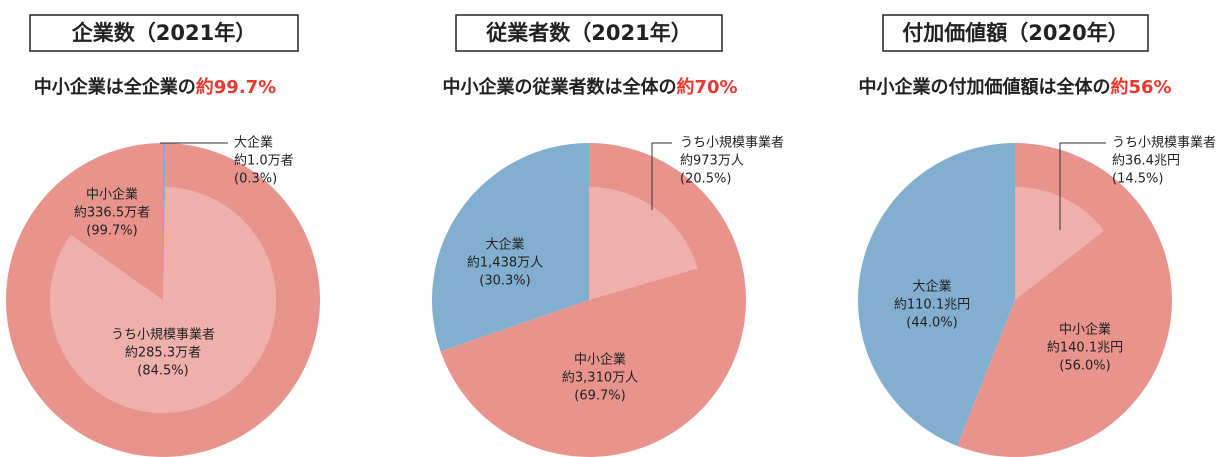 The width and height of the screenshot is (1229, 457). Describe the element at coordinates (1084, 366) in the screenshot. I see `slice-label: (56.0%)` at that location.